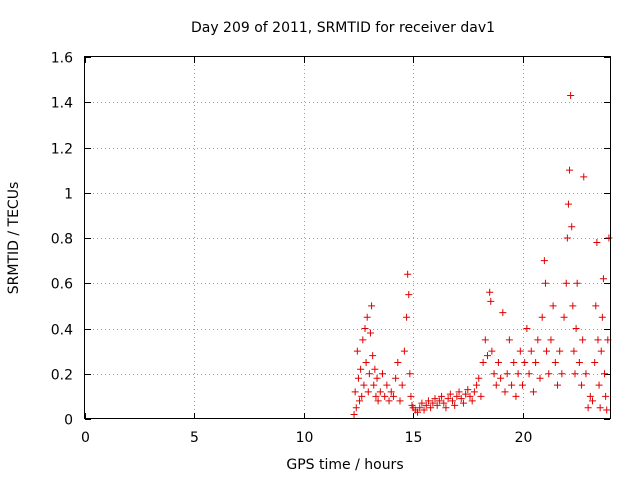  I want to click on y-tick-label: 0.8, so click(62, 240).